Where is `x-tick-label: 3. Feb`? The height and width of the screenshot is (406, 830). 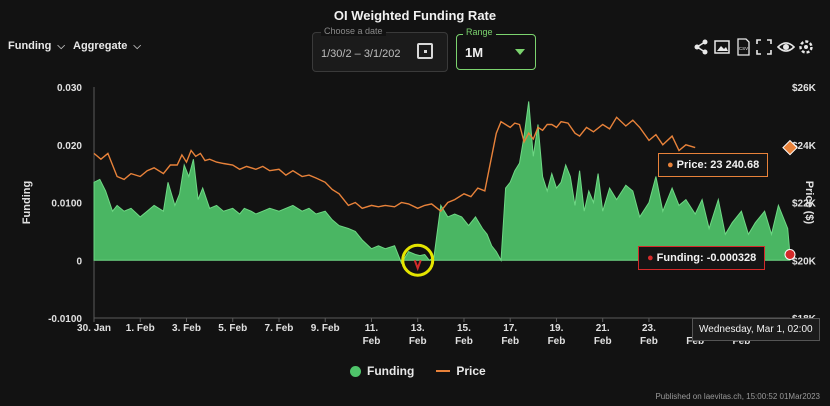 x-tick-label: 3. Feb is located at coordinates (186, 328).